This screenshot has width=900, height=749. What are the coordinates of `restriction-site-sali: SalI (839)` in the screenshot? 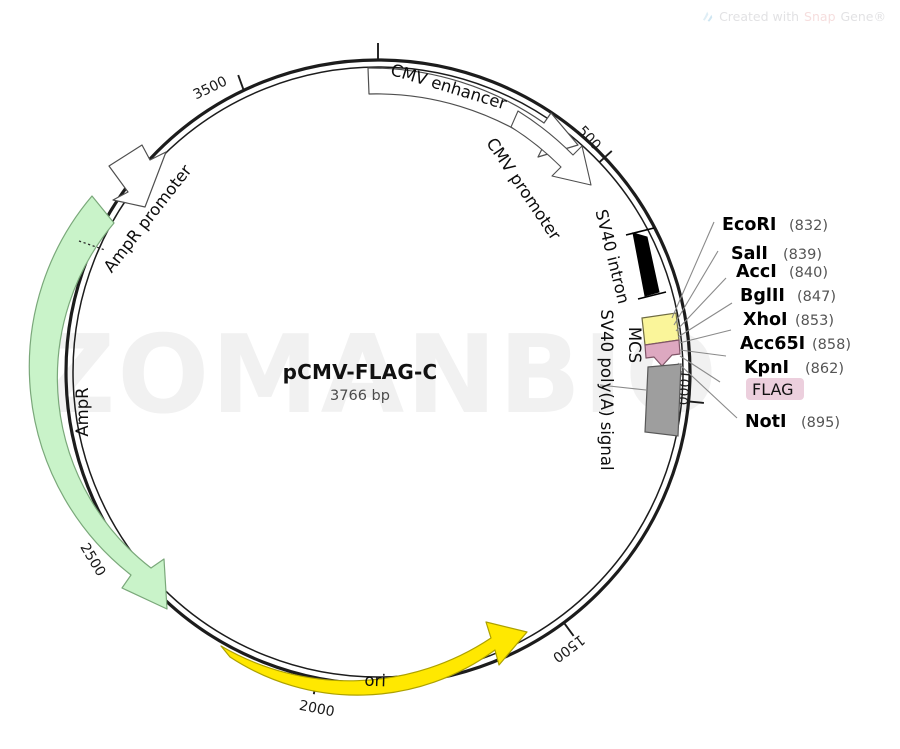 It's located at (776, 254).